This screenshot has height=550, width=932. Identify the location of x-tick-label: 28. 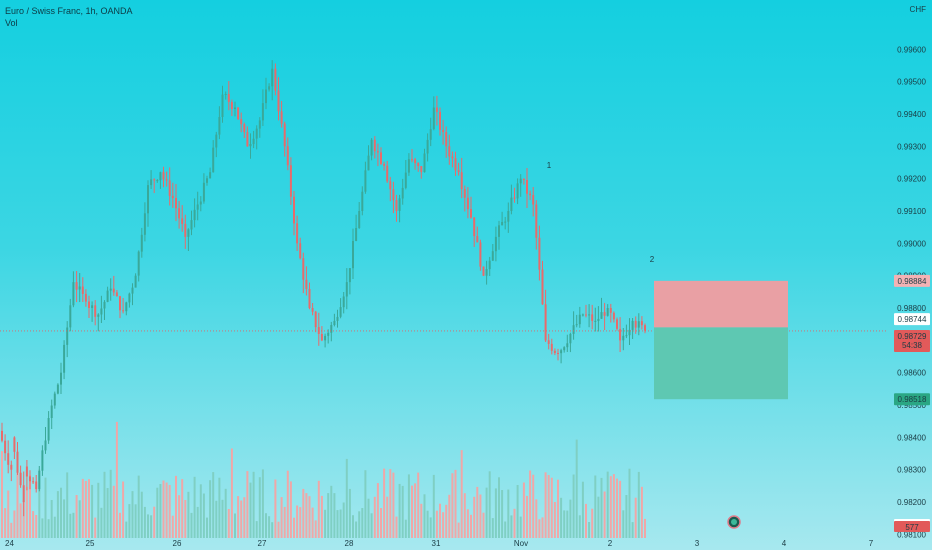
(349, 543).